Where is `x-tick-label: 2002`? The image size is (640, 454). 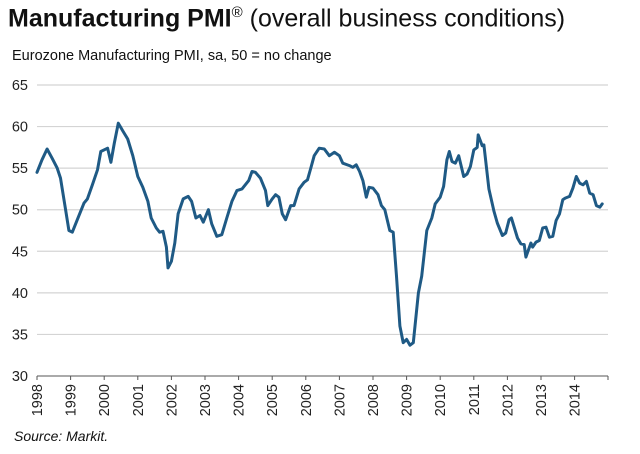 x-tick-label: 2002 is located at coordinates (172, 400).